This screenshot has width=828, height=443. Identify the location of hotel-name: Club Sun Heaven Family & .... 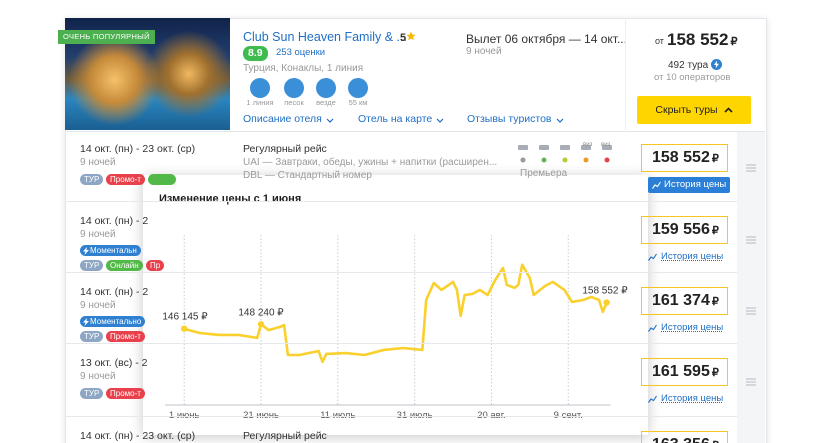
(325, 37).